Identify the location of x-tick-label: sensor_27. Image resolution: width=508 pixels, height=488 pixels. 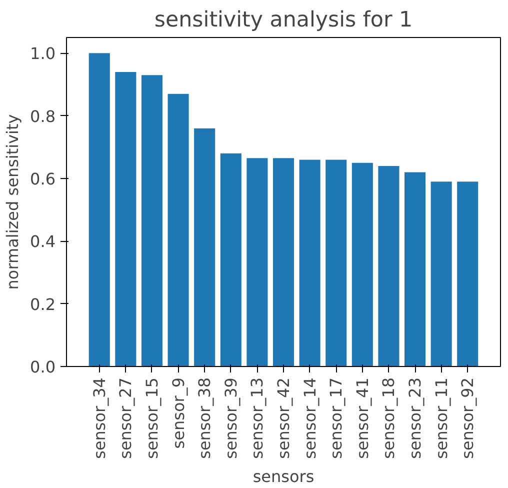
(126, 418).